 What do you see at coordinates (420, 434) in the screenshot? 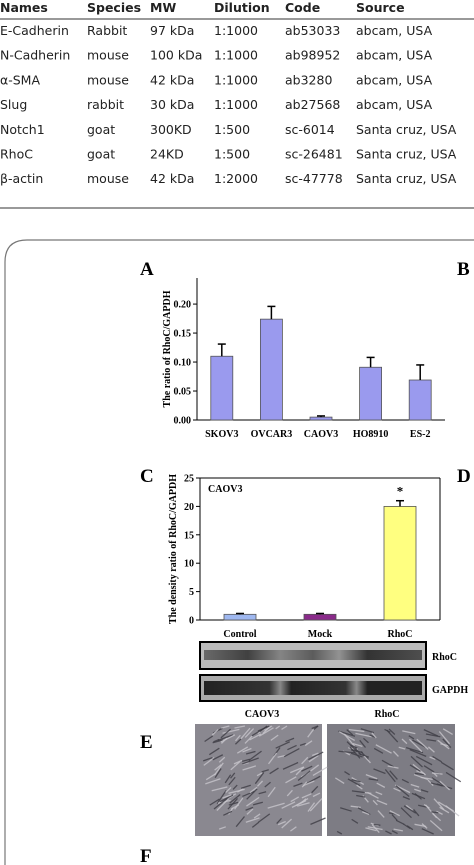
I see `x-tick-label: ES-2` at bounding box center [420, 434].